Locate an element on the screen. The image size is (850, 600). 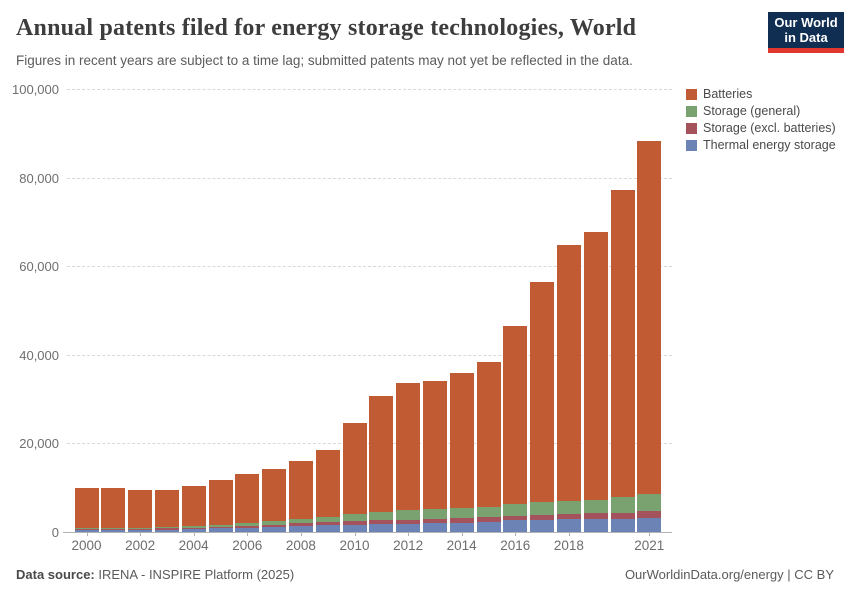
owid-logo: Our World in Data is located at coordinates (806, 32).